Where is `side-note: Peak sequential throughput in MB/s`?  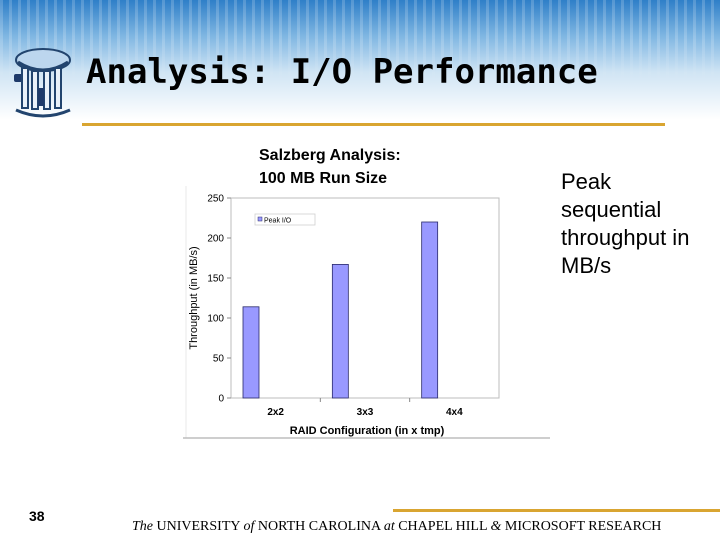 side-note: Peak sequential throughput in MB/s is located at coordinates (625, 224).